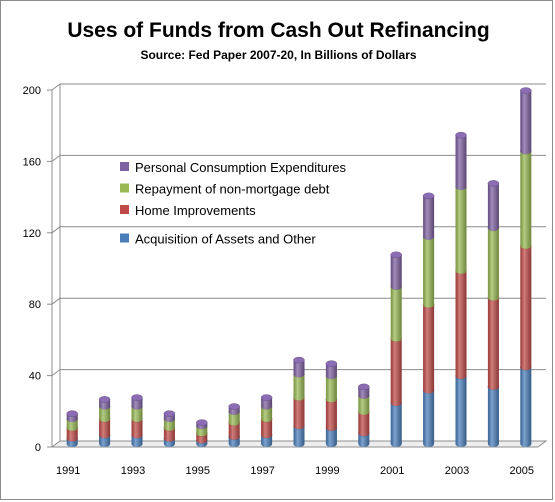 The image size is (555, 502). What do you see at coordinates (202, 433) in the screenshot?
I see `bar-stack-1995` at bounding box center [202, 433].